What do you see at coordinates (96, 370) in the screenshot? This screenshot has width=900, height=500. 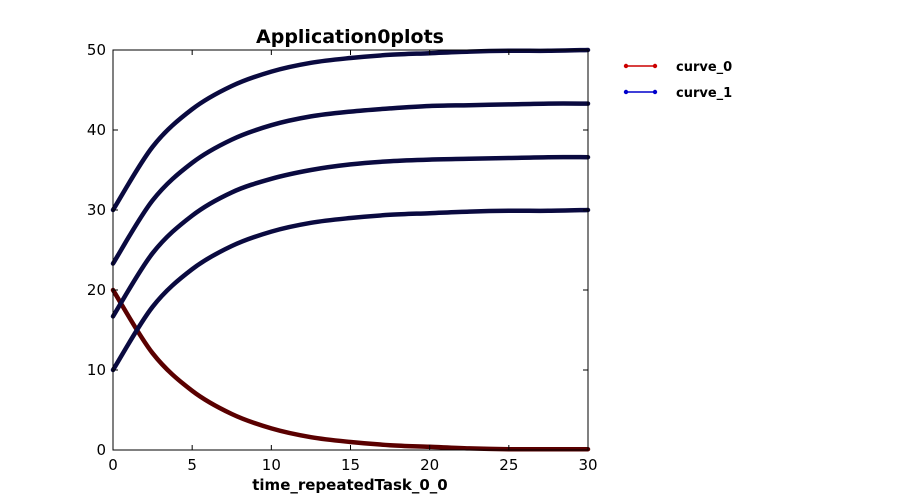 I see `y-tick-label: 10` at bounding box center [96, 370].